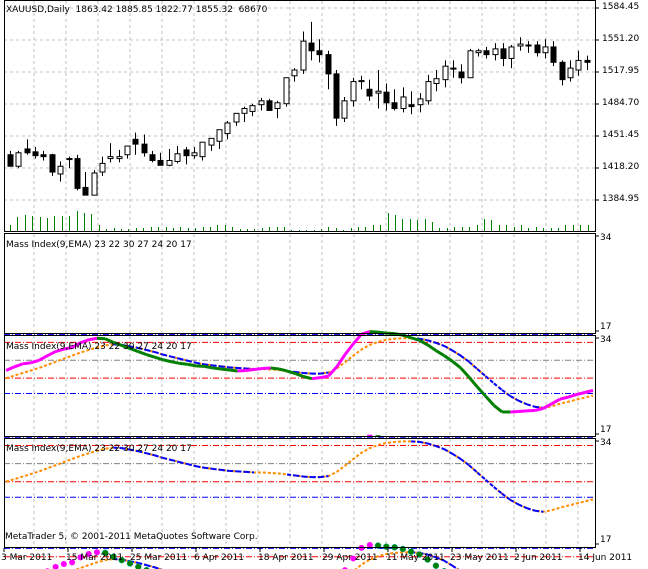 Image resolution: width=648 pixels, height=569 pixels. I want to click on time-label: 6 Apr 2011, so click(219, 558).